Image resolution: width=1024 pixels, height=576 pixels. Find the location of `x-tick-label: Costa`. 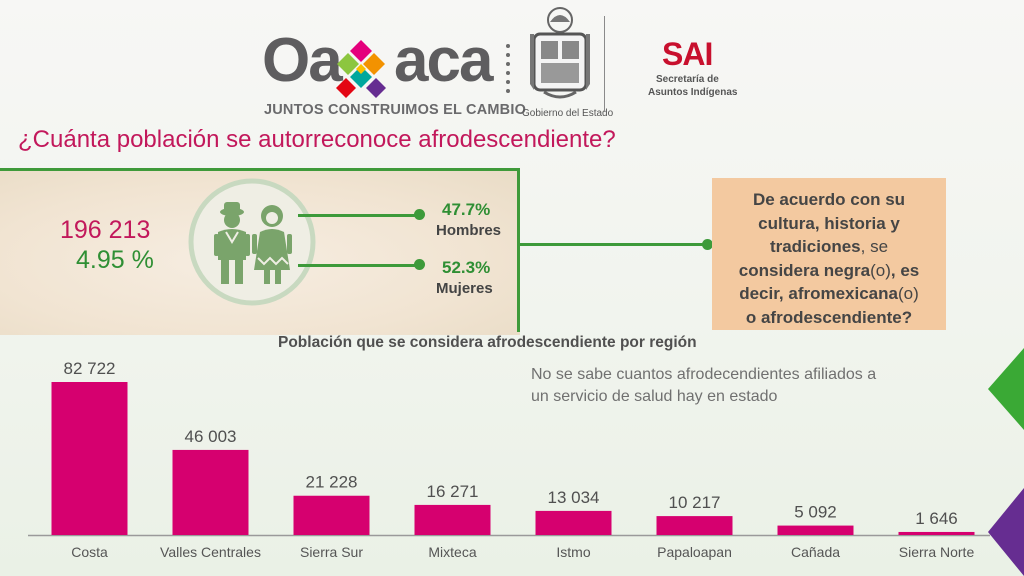

x-tick-label: Costa is located at coordinates (89, 552).